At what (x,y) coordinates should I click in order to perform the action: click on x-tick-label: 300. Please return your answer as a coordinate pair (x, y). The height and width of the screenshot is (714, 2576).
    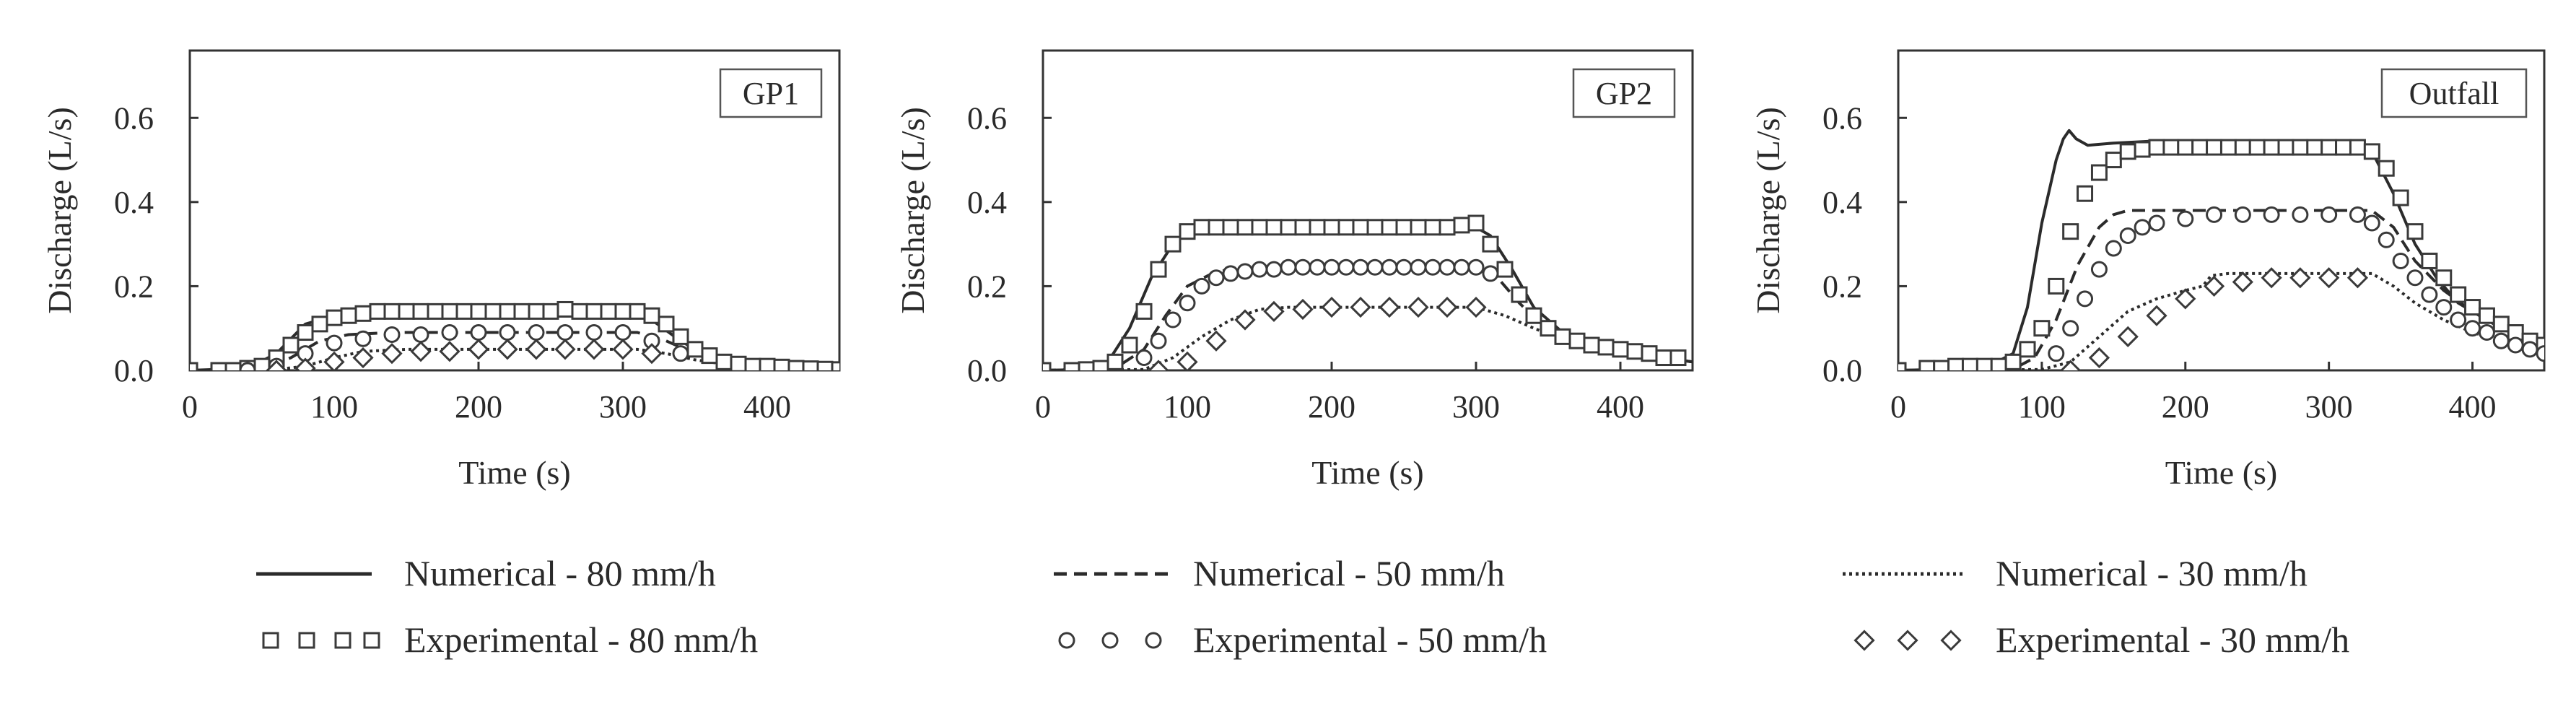
    Looking at the image, I should click on (623, 407).